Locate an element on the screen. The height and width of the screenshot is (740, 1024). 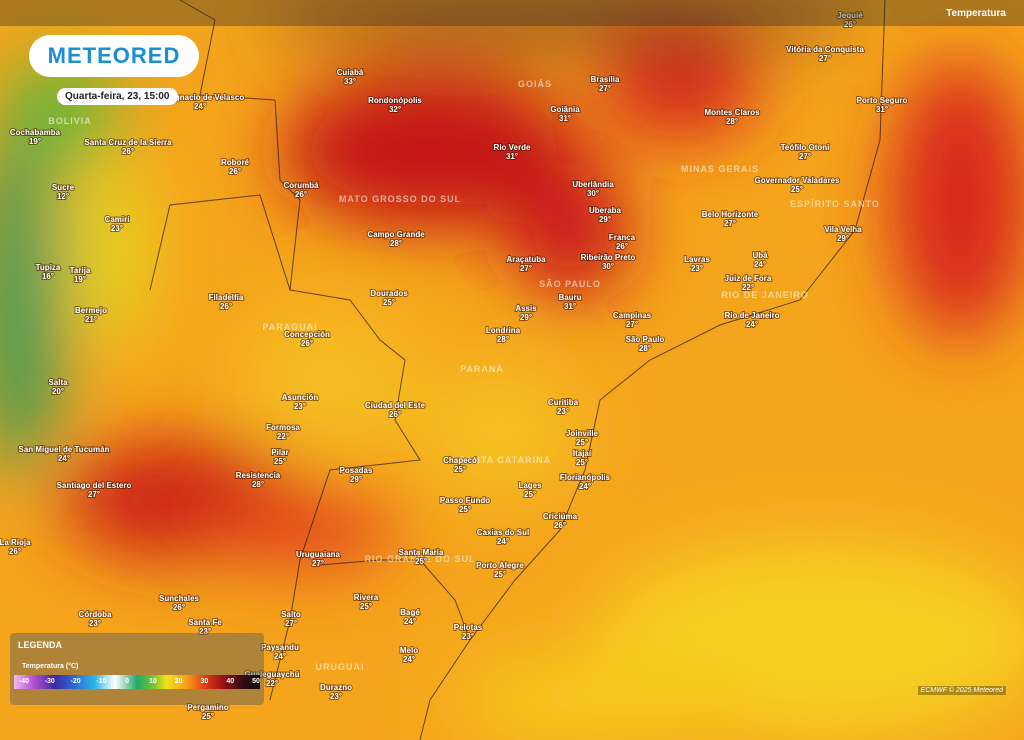
logo: METEORED is located at coordinates (114, 56).